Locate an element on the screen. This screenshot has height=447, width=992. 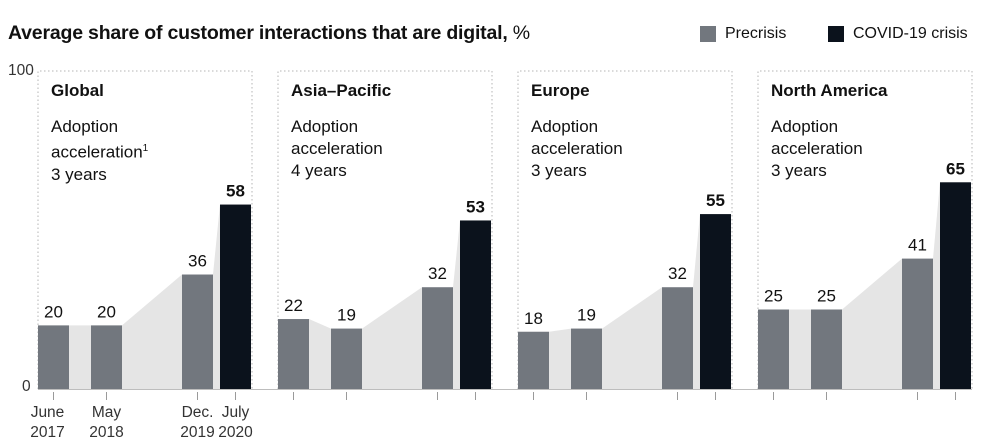
value-label-europe-3: 55 is located at coordinates (715, 200).